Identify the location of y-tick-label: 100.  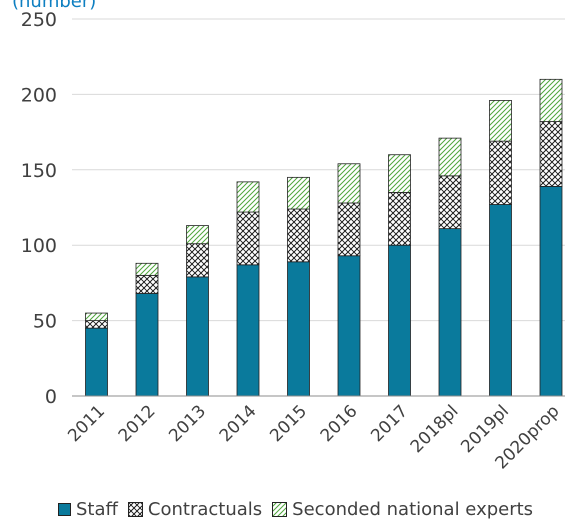
(39, 246).